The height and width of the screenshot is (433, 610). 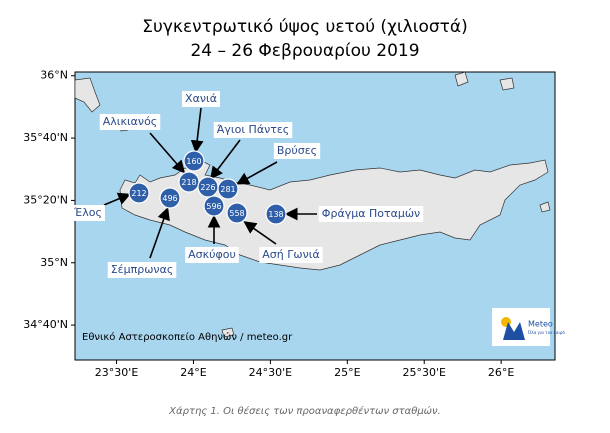 I want to click on y-tick-label: 35°20'N, so click(x=45, y=199).